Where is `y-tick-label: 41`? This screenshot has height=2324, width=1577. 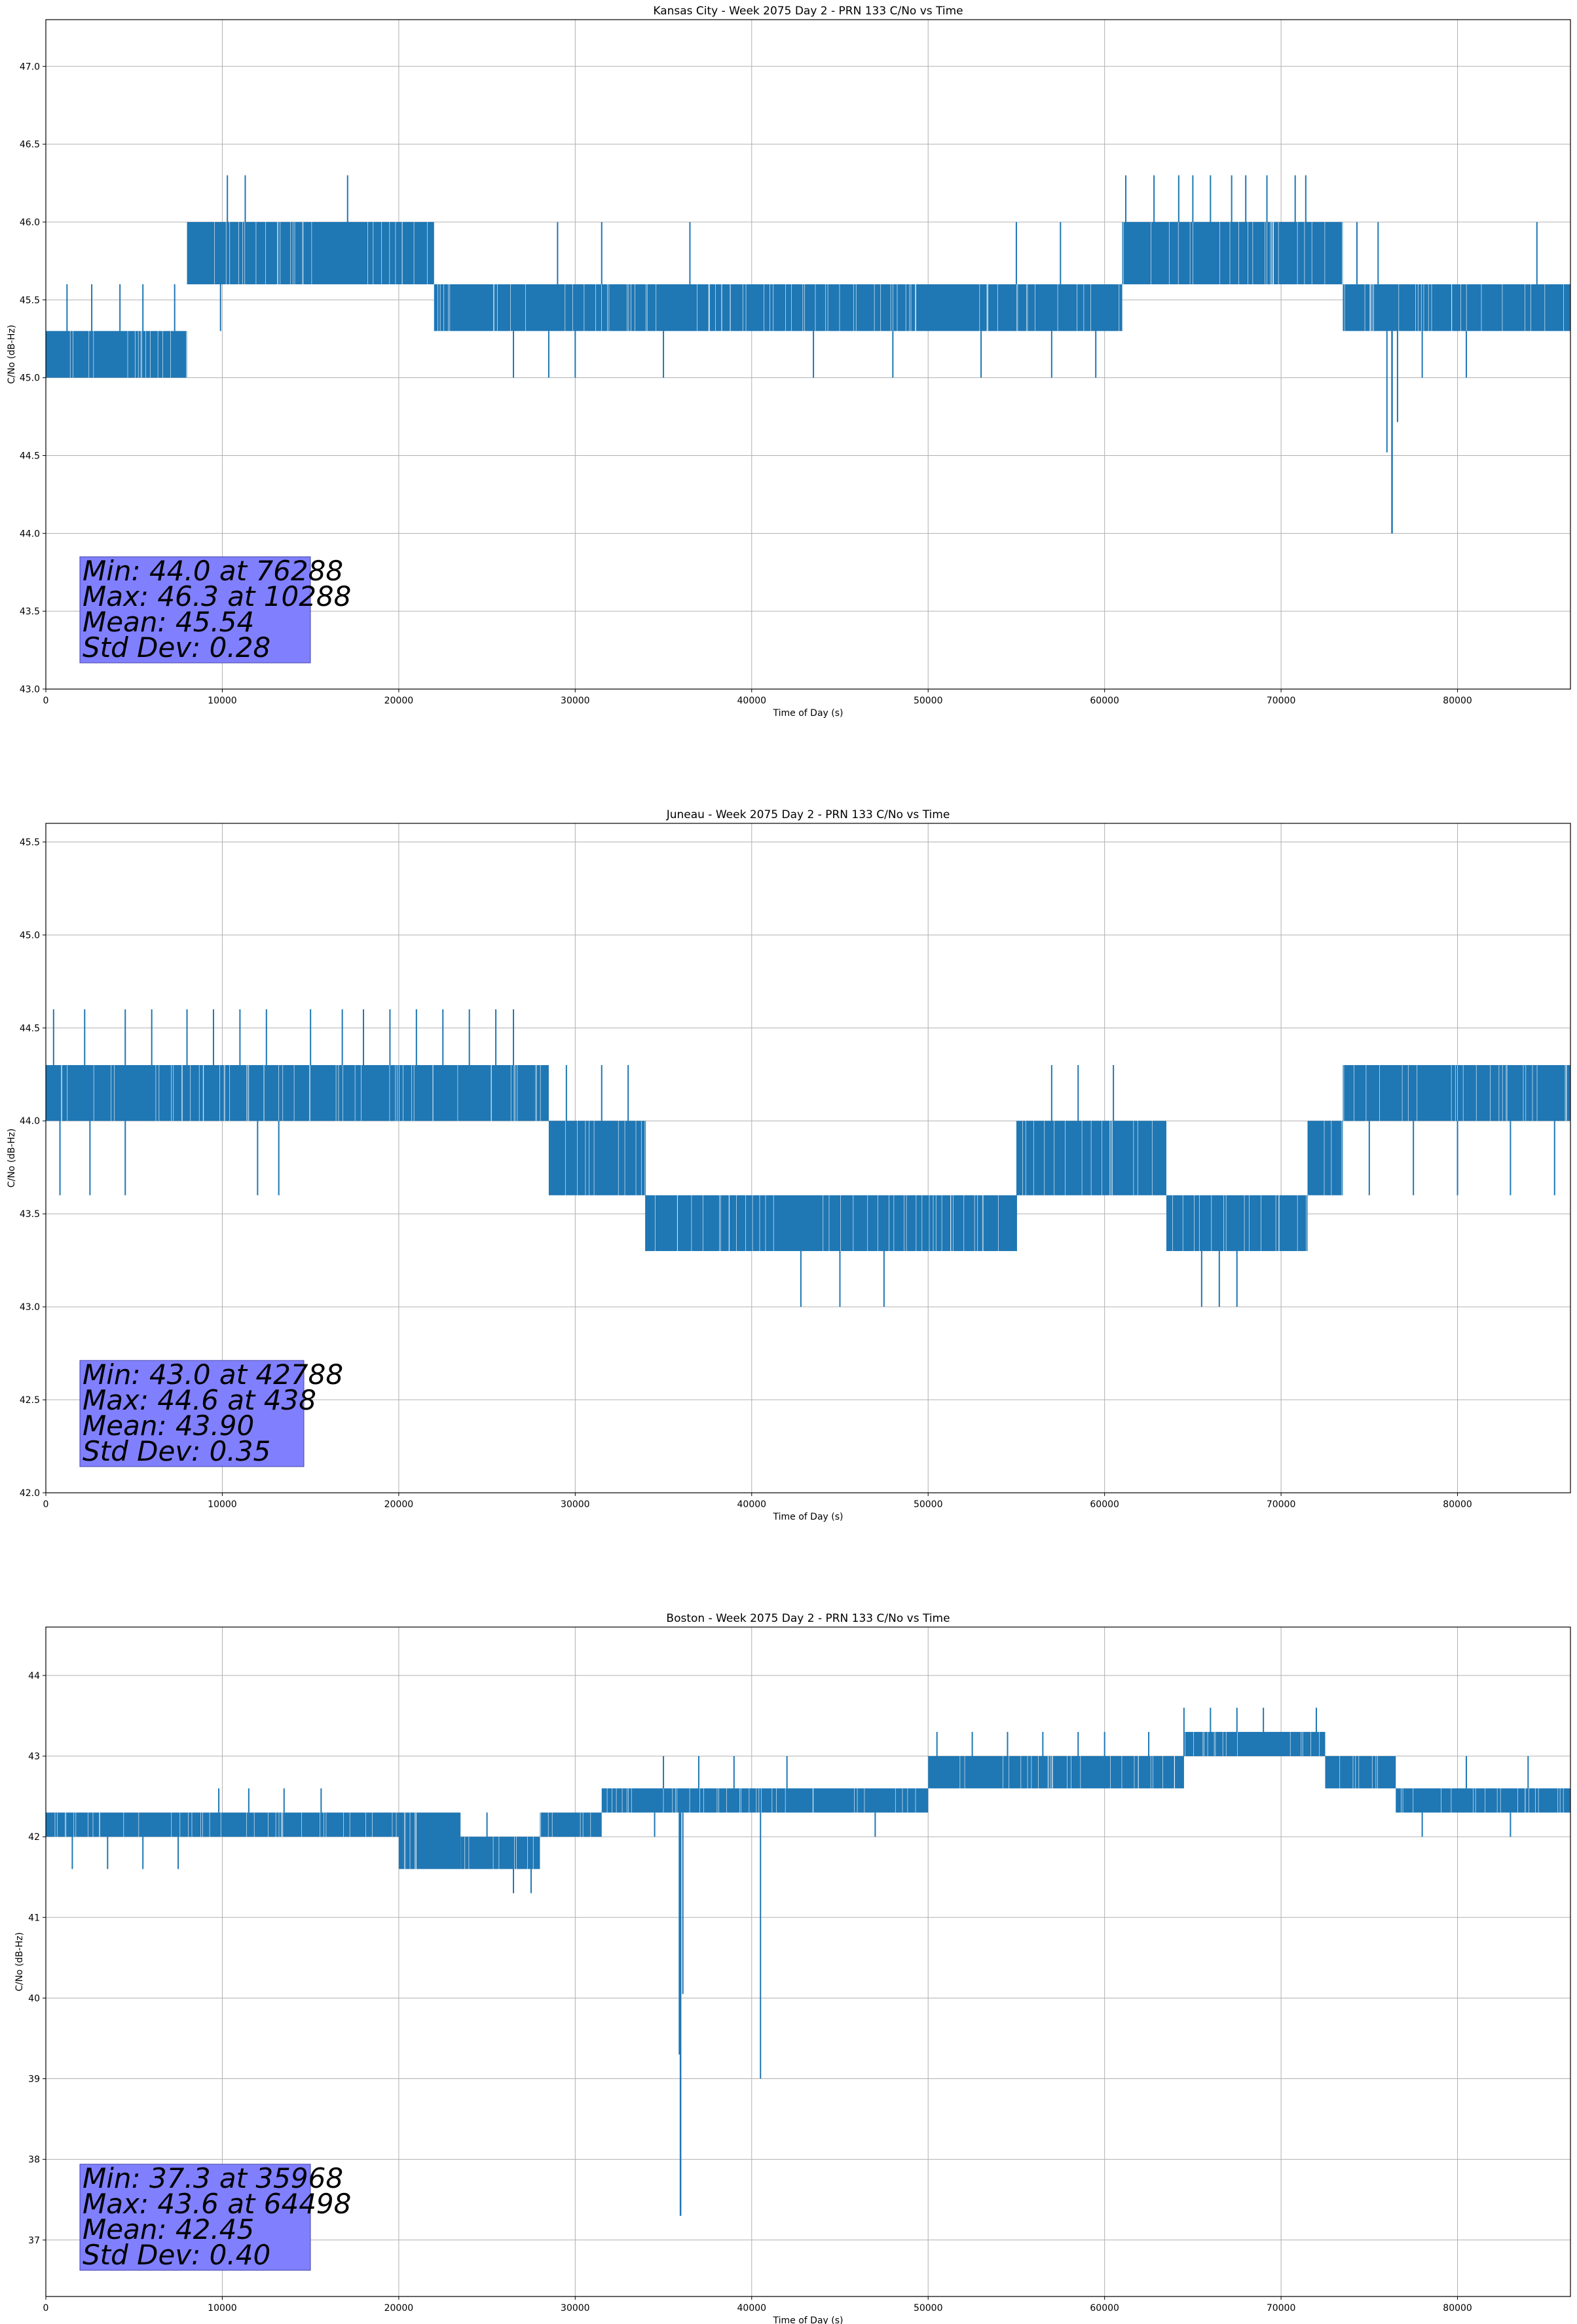 y-tick-label: 41 is located at coordinates (34, 1918).